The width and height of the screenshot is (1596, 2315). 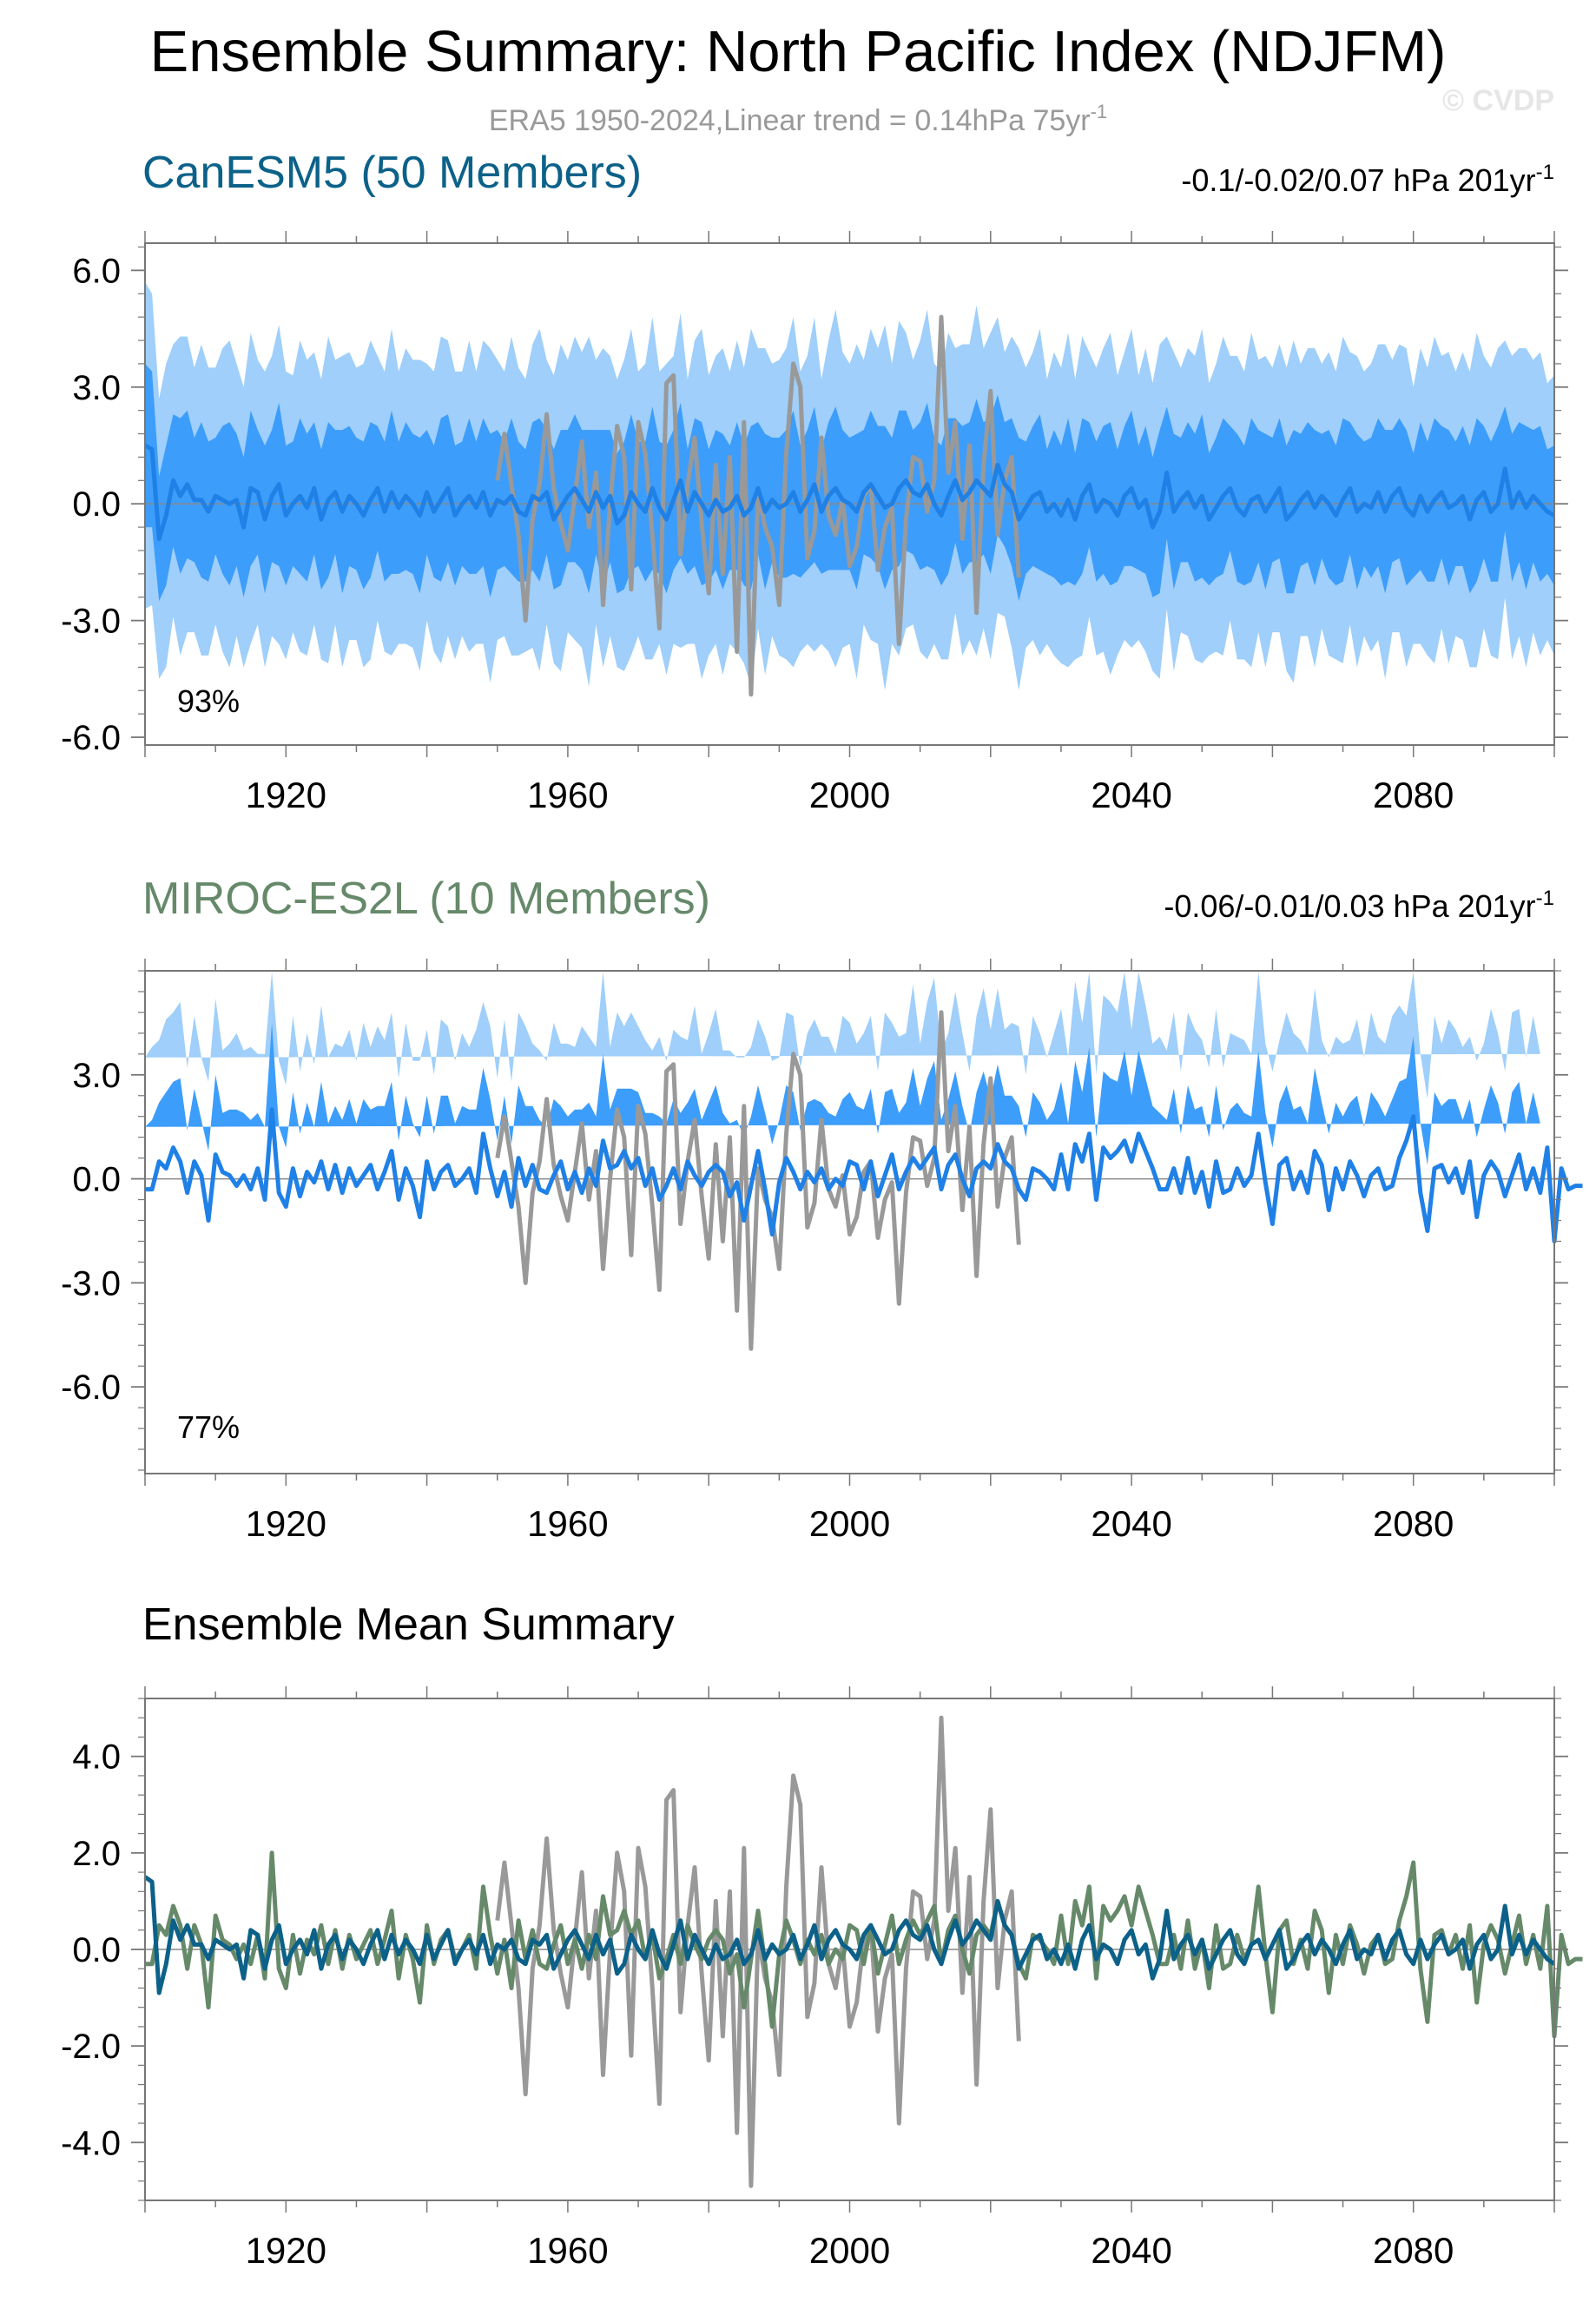 I want to click on copyright-watermark: © CVDP, so click(x=1498, y=100).